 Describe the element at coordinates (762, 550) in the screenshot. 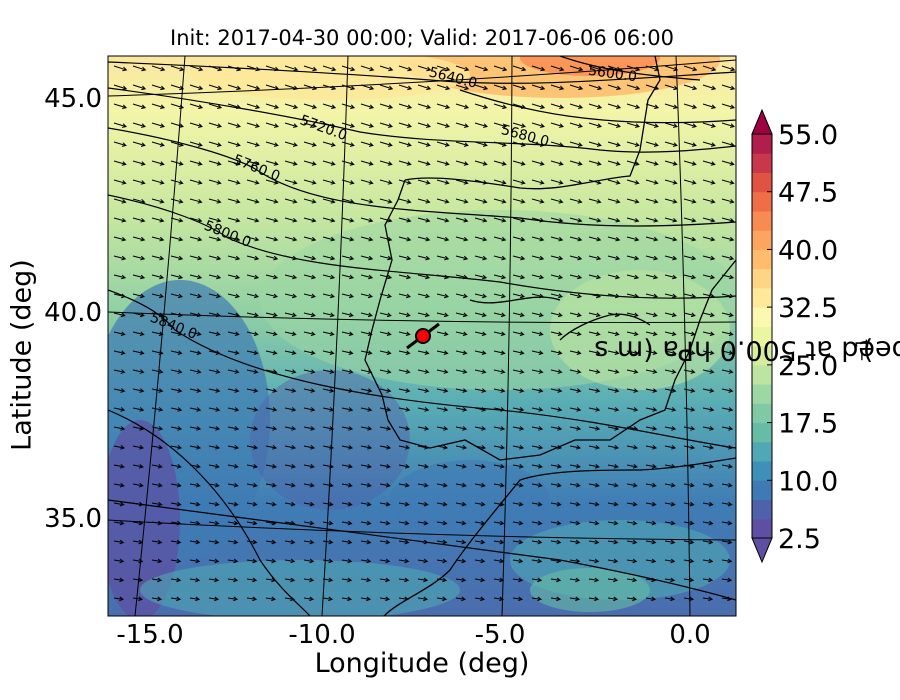

I see `colorbar-extend-low` at that location.